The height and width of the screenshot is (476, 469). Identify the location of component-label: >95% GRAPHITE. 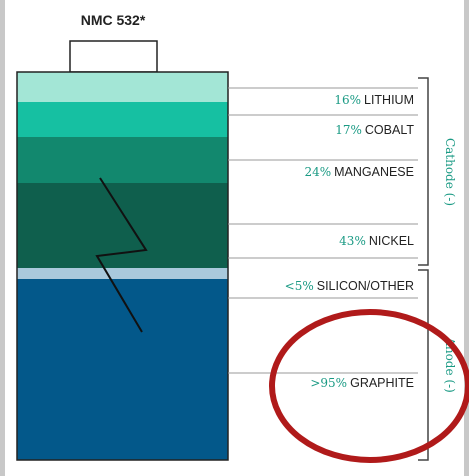
(362, 383).